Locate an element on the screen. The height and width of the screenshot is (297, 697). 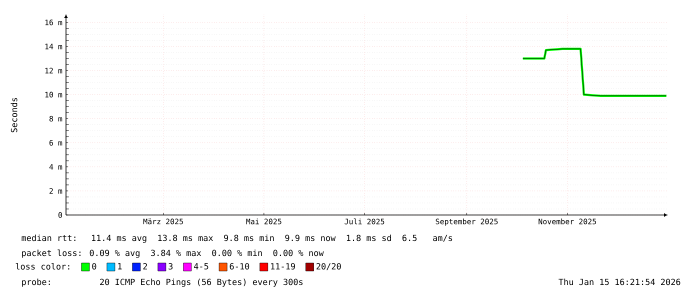
text: Thu Jan 15 16:21:54 2026 is located at coordinates (619, 282).